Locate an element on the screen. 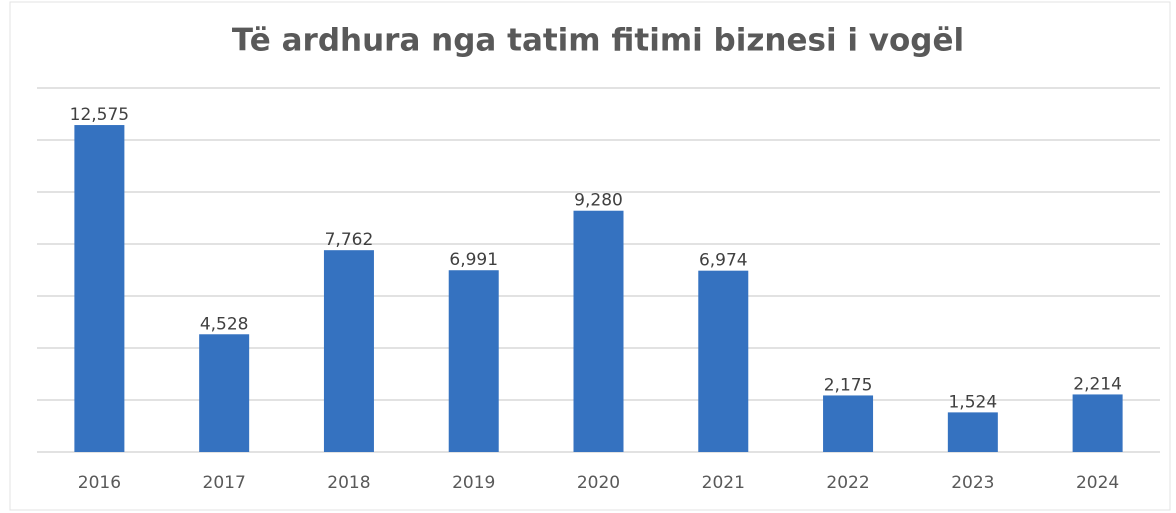 This screenshot has height=513, width=1176. x-tick-label: 2020 is located at coordinates (598, 483).